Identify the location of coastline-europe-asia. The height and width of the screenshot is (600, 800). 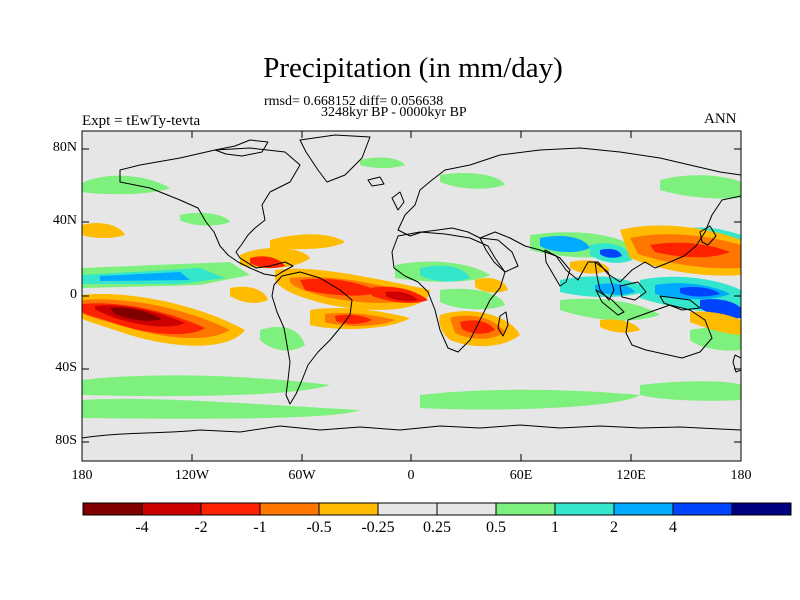
(569, 215).